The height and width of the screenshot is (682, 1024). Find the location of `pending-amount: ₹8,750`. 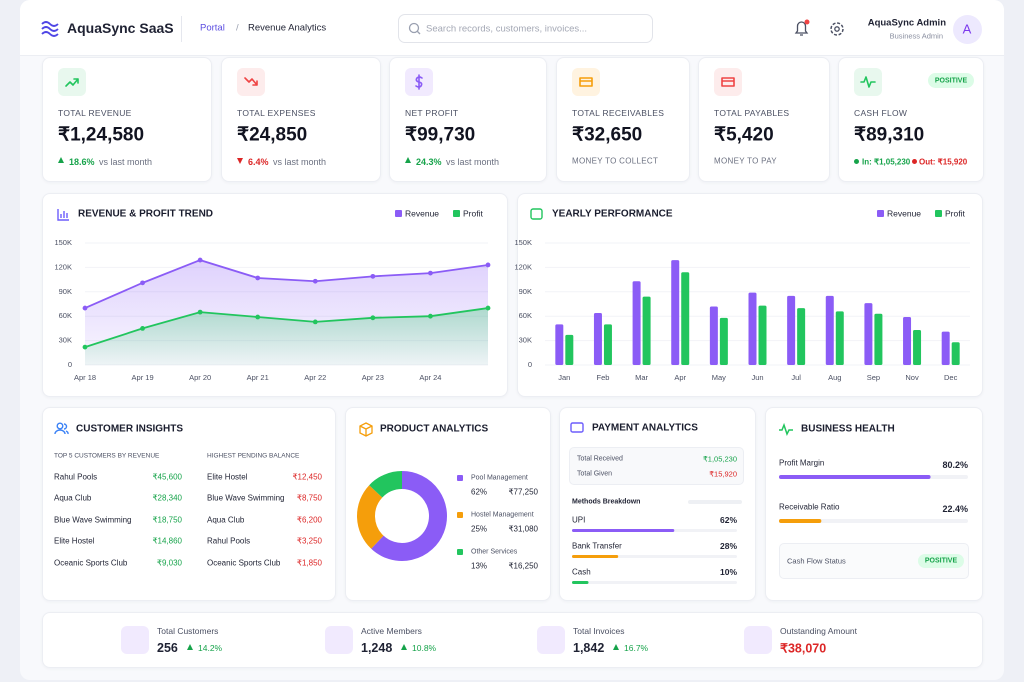

pending-amount: ₹8,750 is located at coordinates (309, 498).